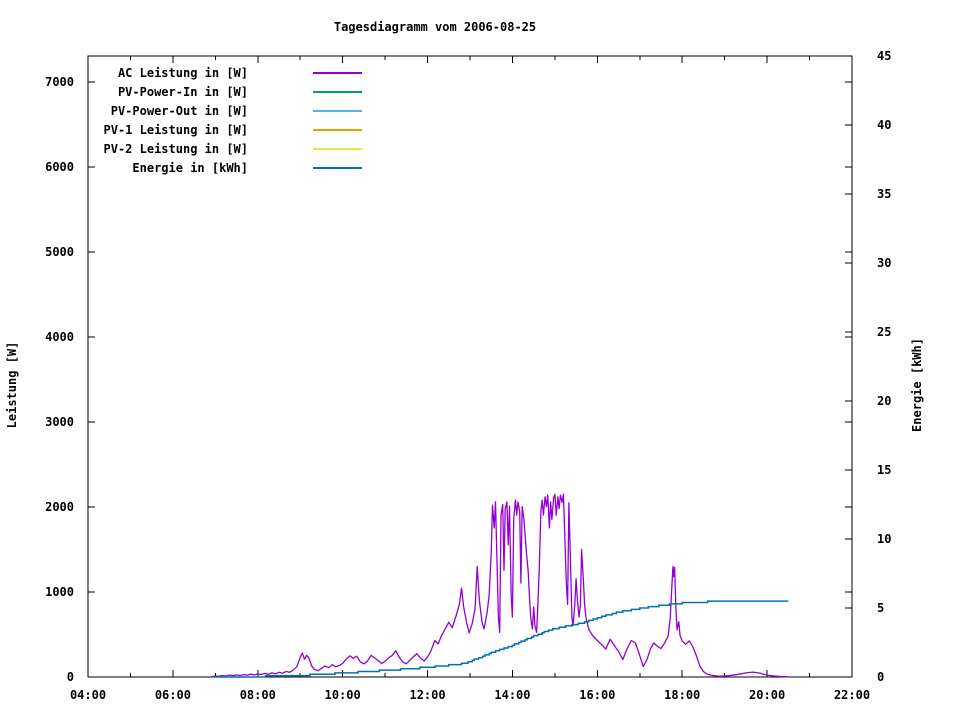 Image resolution: width=960 pixels, height=720 pixels. I want to click on y1-axis-label: Leistung [W], so click(12, 385).